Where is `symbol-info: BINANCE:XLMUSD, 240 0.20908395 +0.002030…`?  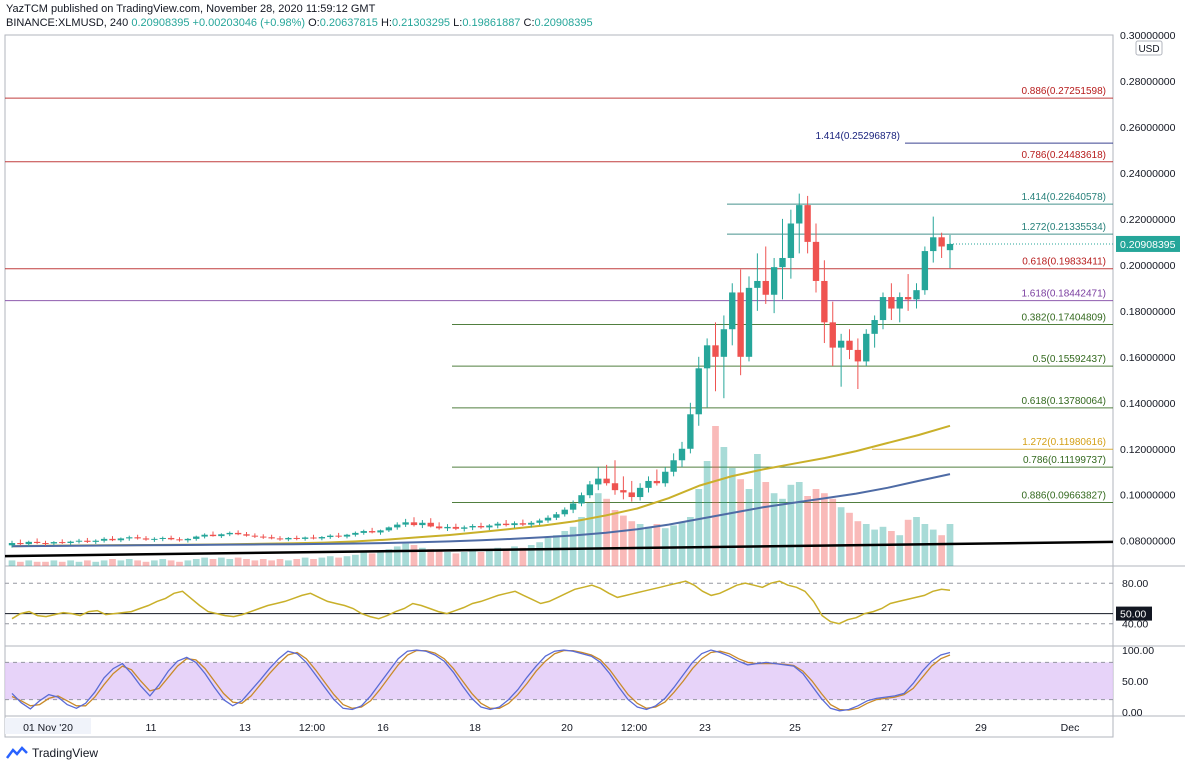 symbol-info: BINANCE:XLMUSD, 240 0.20908395 +0.002030… is located at coordinates (299, 23).